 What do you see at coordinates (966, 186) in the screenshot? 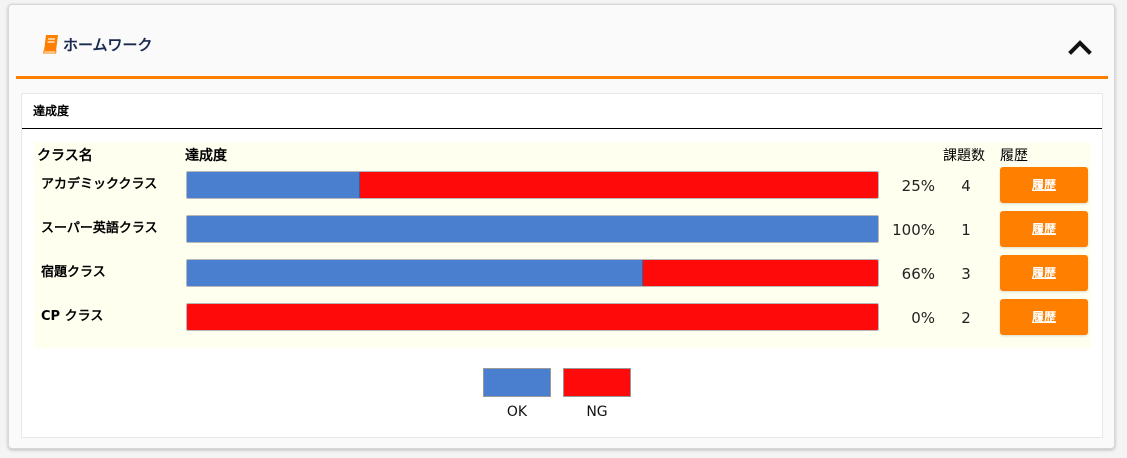
I see `task-count: 4` at bounding box center [966, 186].